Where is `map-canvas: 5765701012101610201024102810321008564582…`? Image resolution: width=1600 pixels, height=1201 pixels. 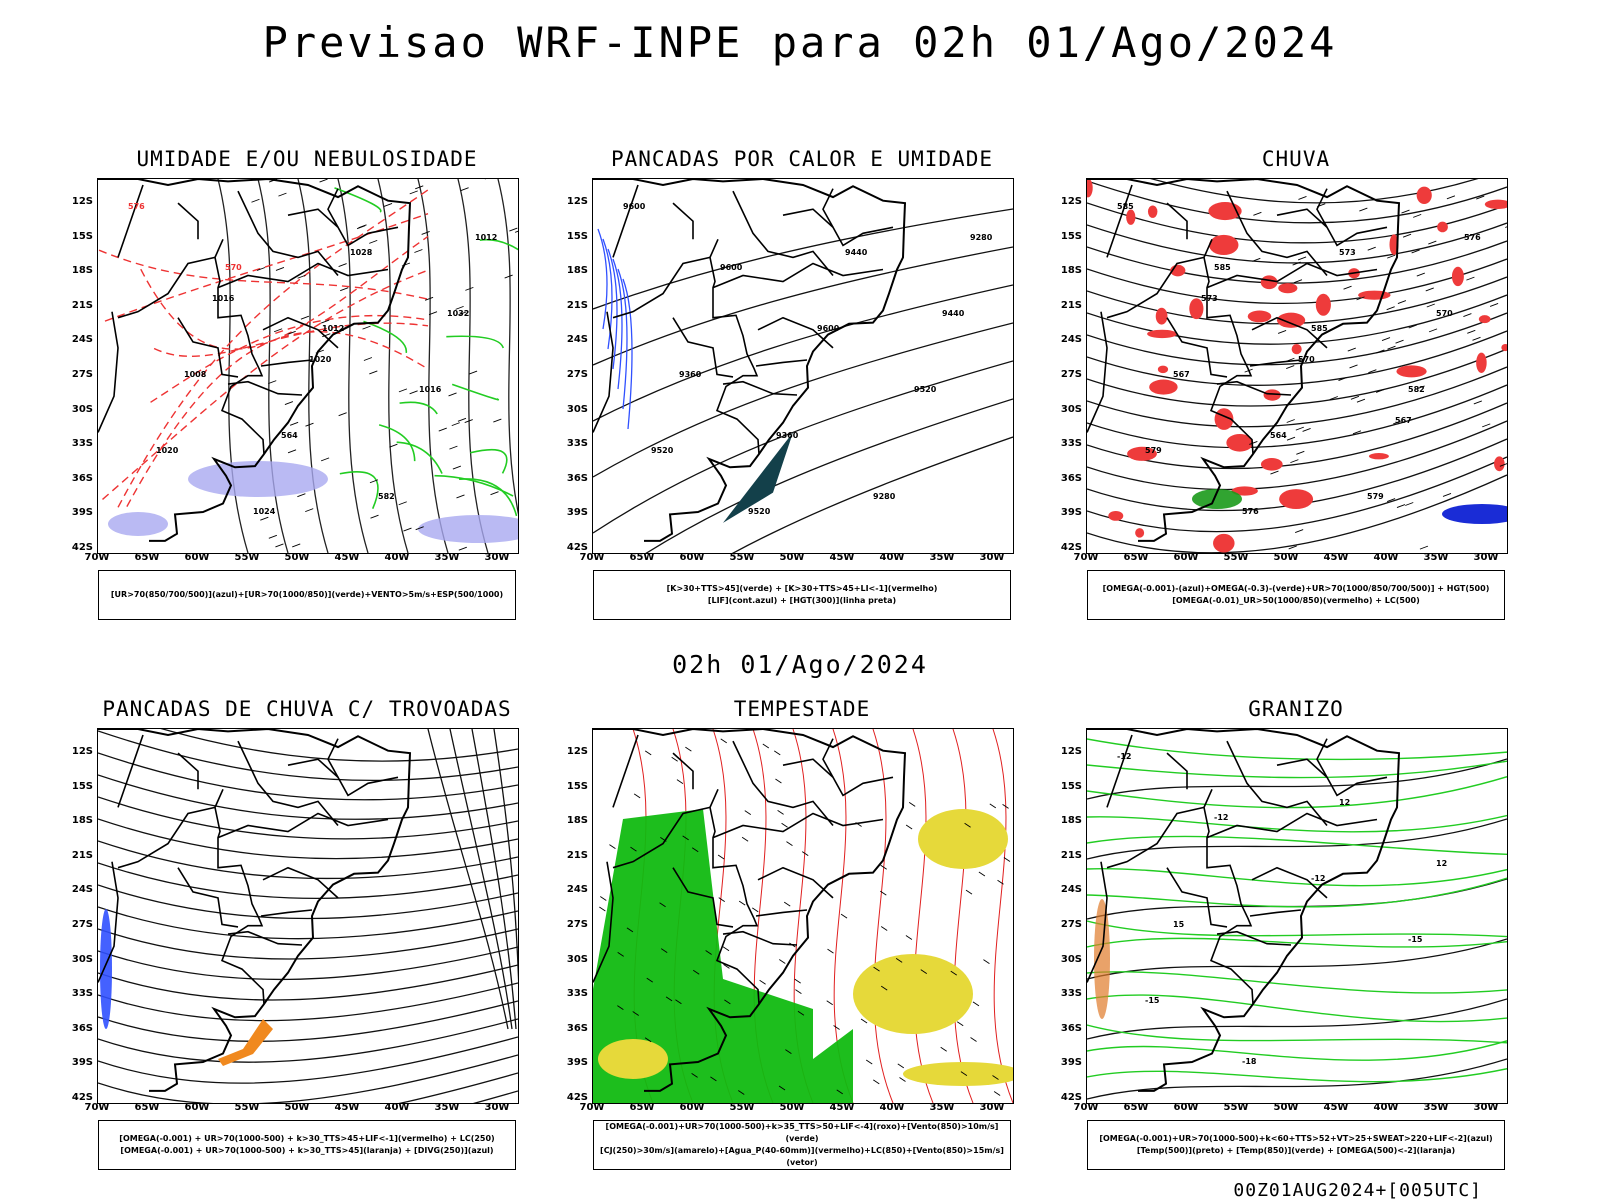
map-canvas: 5765701012101610201024102810321008564582… is located at coordinates (308, 366).